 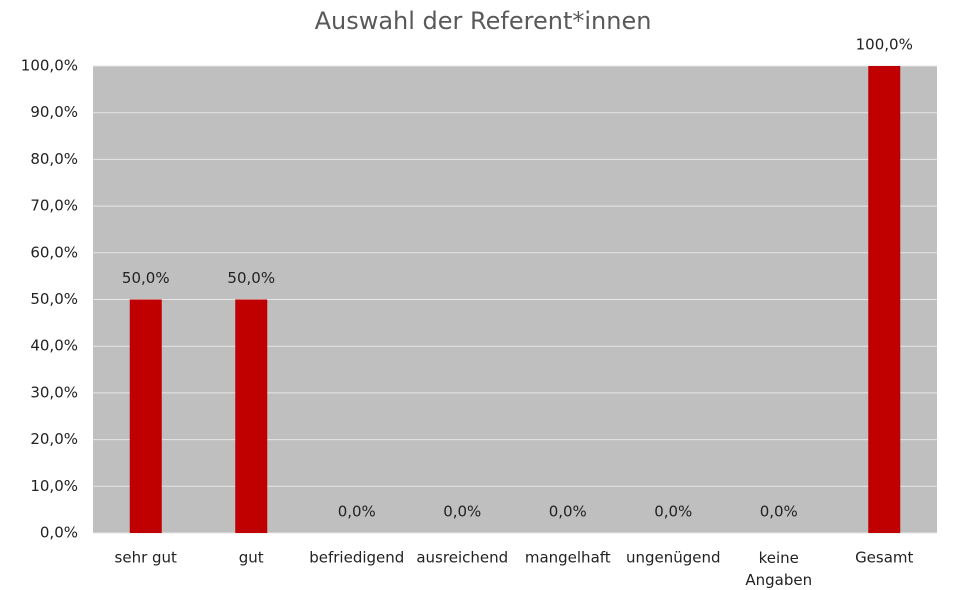 What do you see at coordinates (778, 569) in the screenshot?
I see `x-tick-label: keine Angaben` at bounding box center [778, 569].